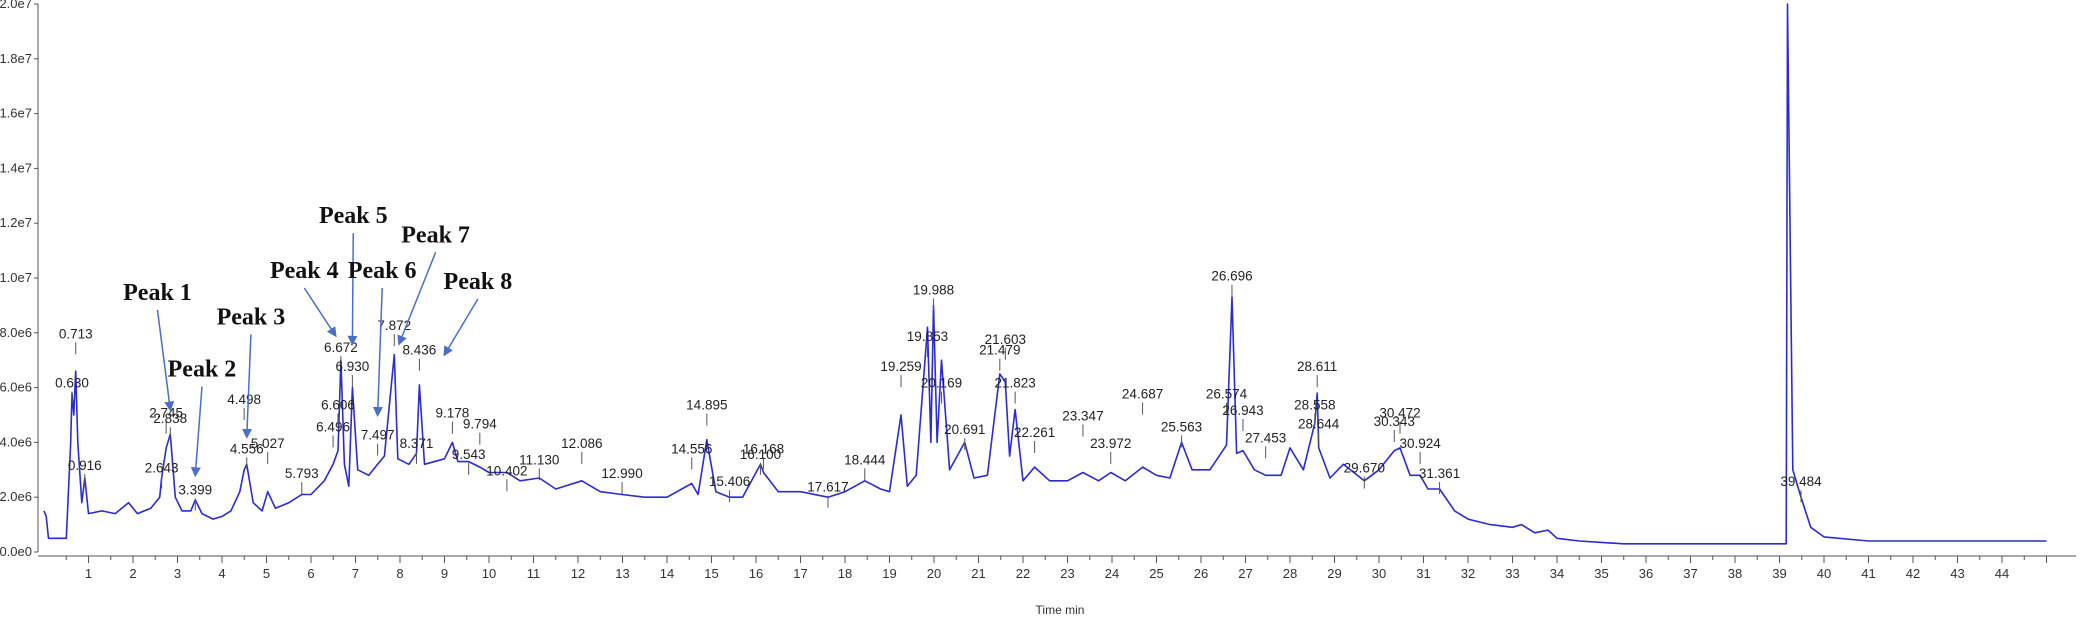 This screenshot has height=627, width=2082. Describe the element at coordinates (480, 424) in the screenshot. I see `peak-label: 9.794` at that location.